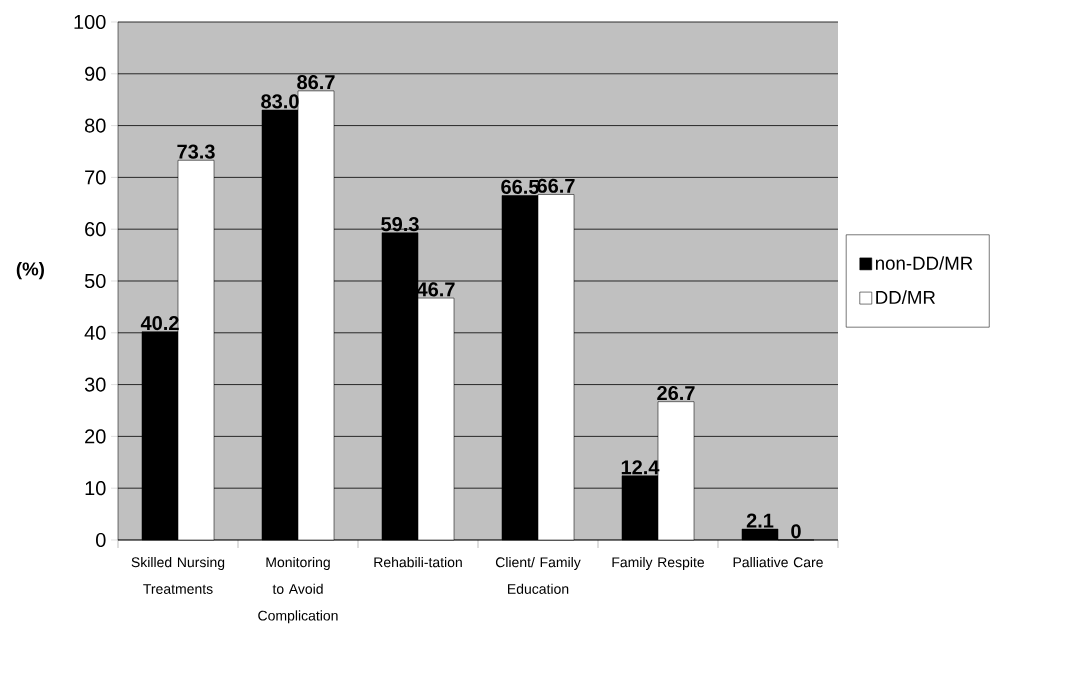 The width and height of the screenshot is (1066, 673). What do you see at coordinates (90, 22) in the screenshot?
I see `y-tick-label: 100` at bounding box center [90, 22].